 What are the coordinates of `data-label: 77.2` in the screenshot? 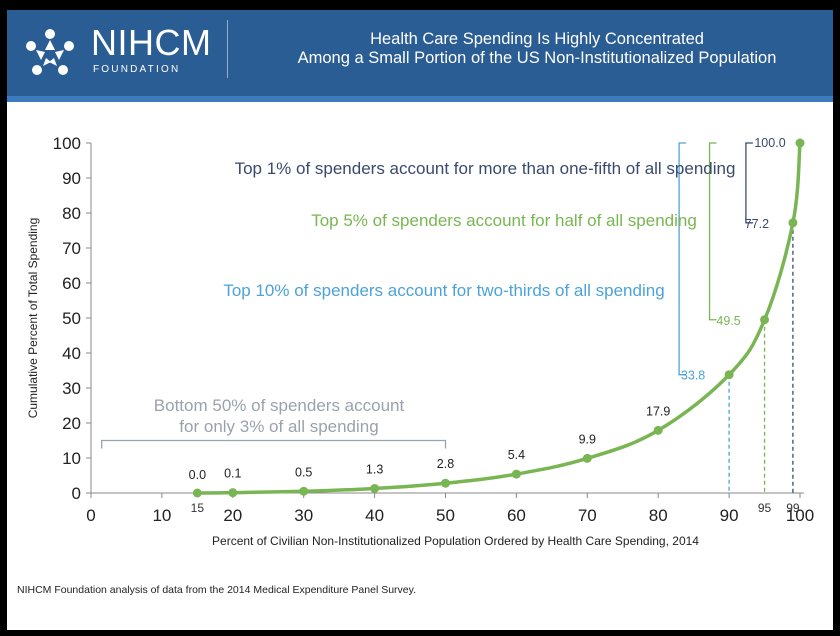 It's located at (757, 224).